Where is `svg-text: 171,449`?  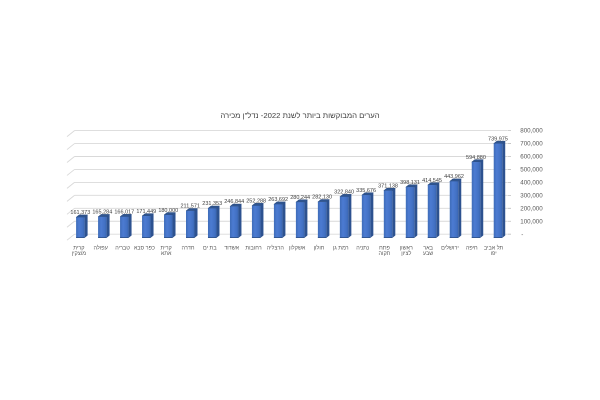 svg-text: 171,449 is located at coordinates (146, 212).